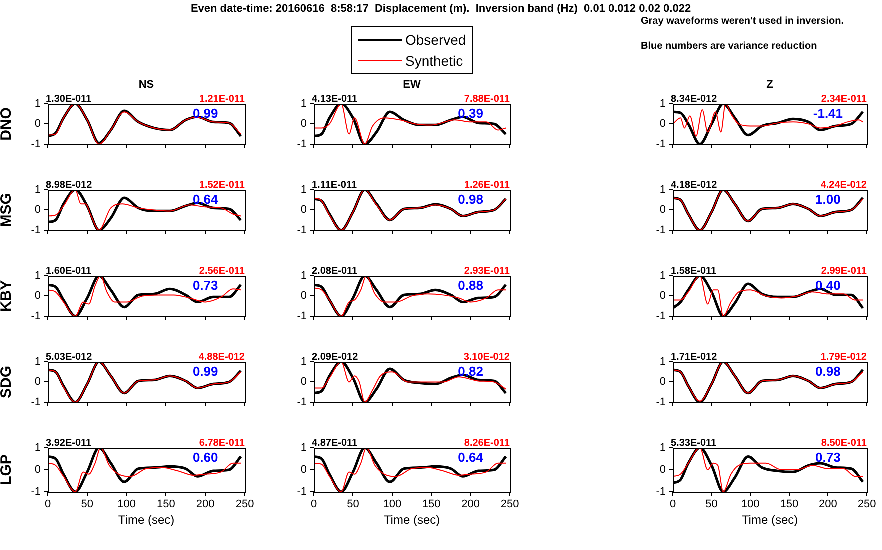 The height and width of the screenshot is (550, 882). I want to click on annotation: 2.09E-012, so click(335, 357).